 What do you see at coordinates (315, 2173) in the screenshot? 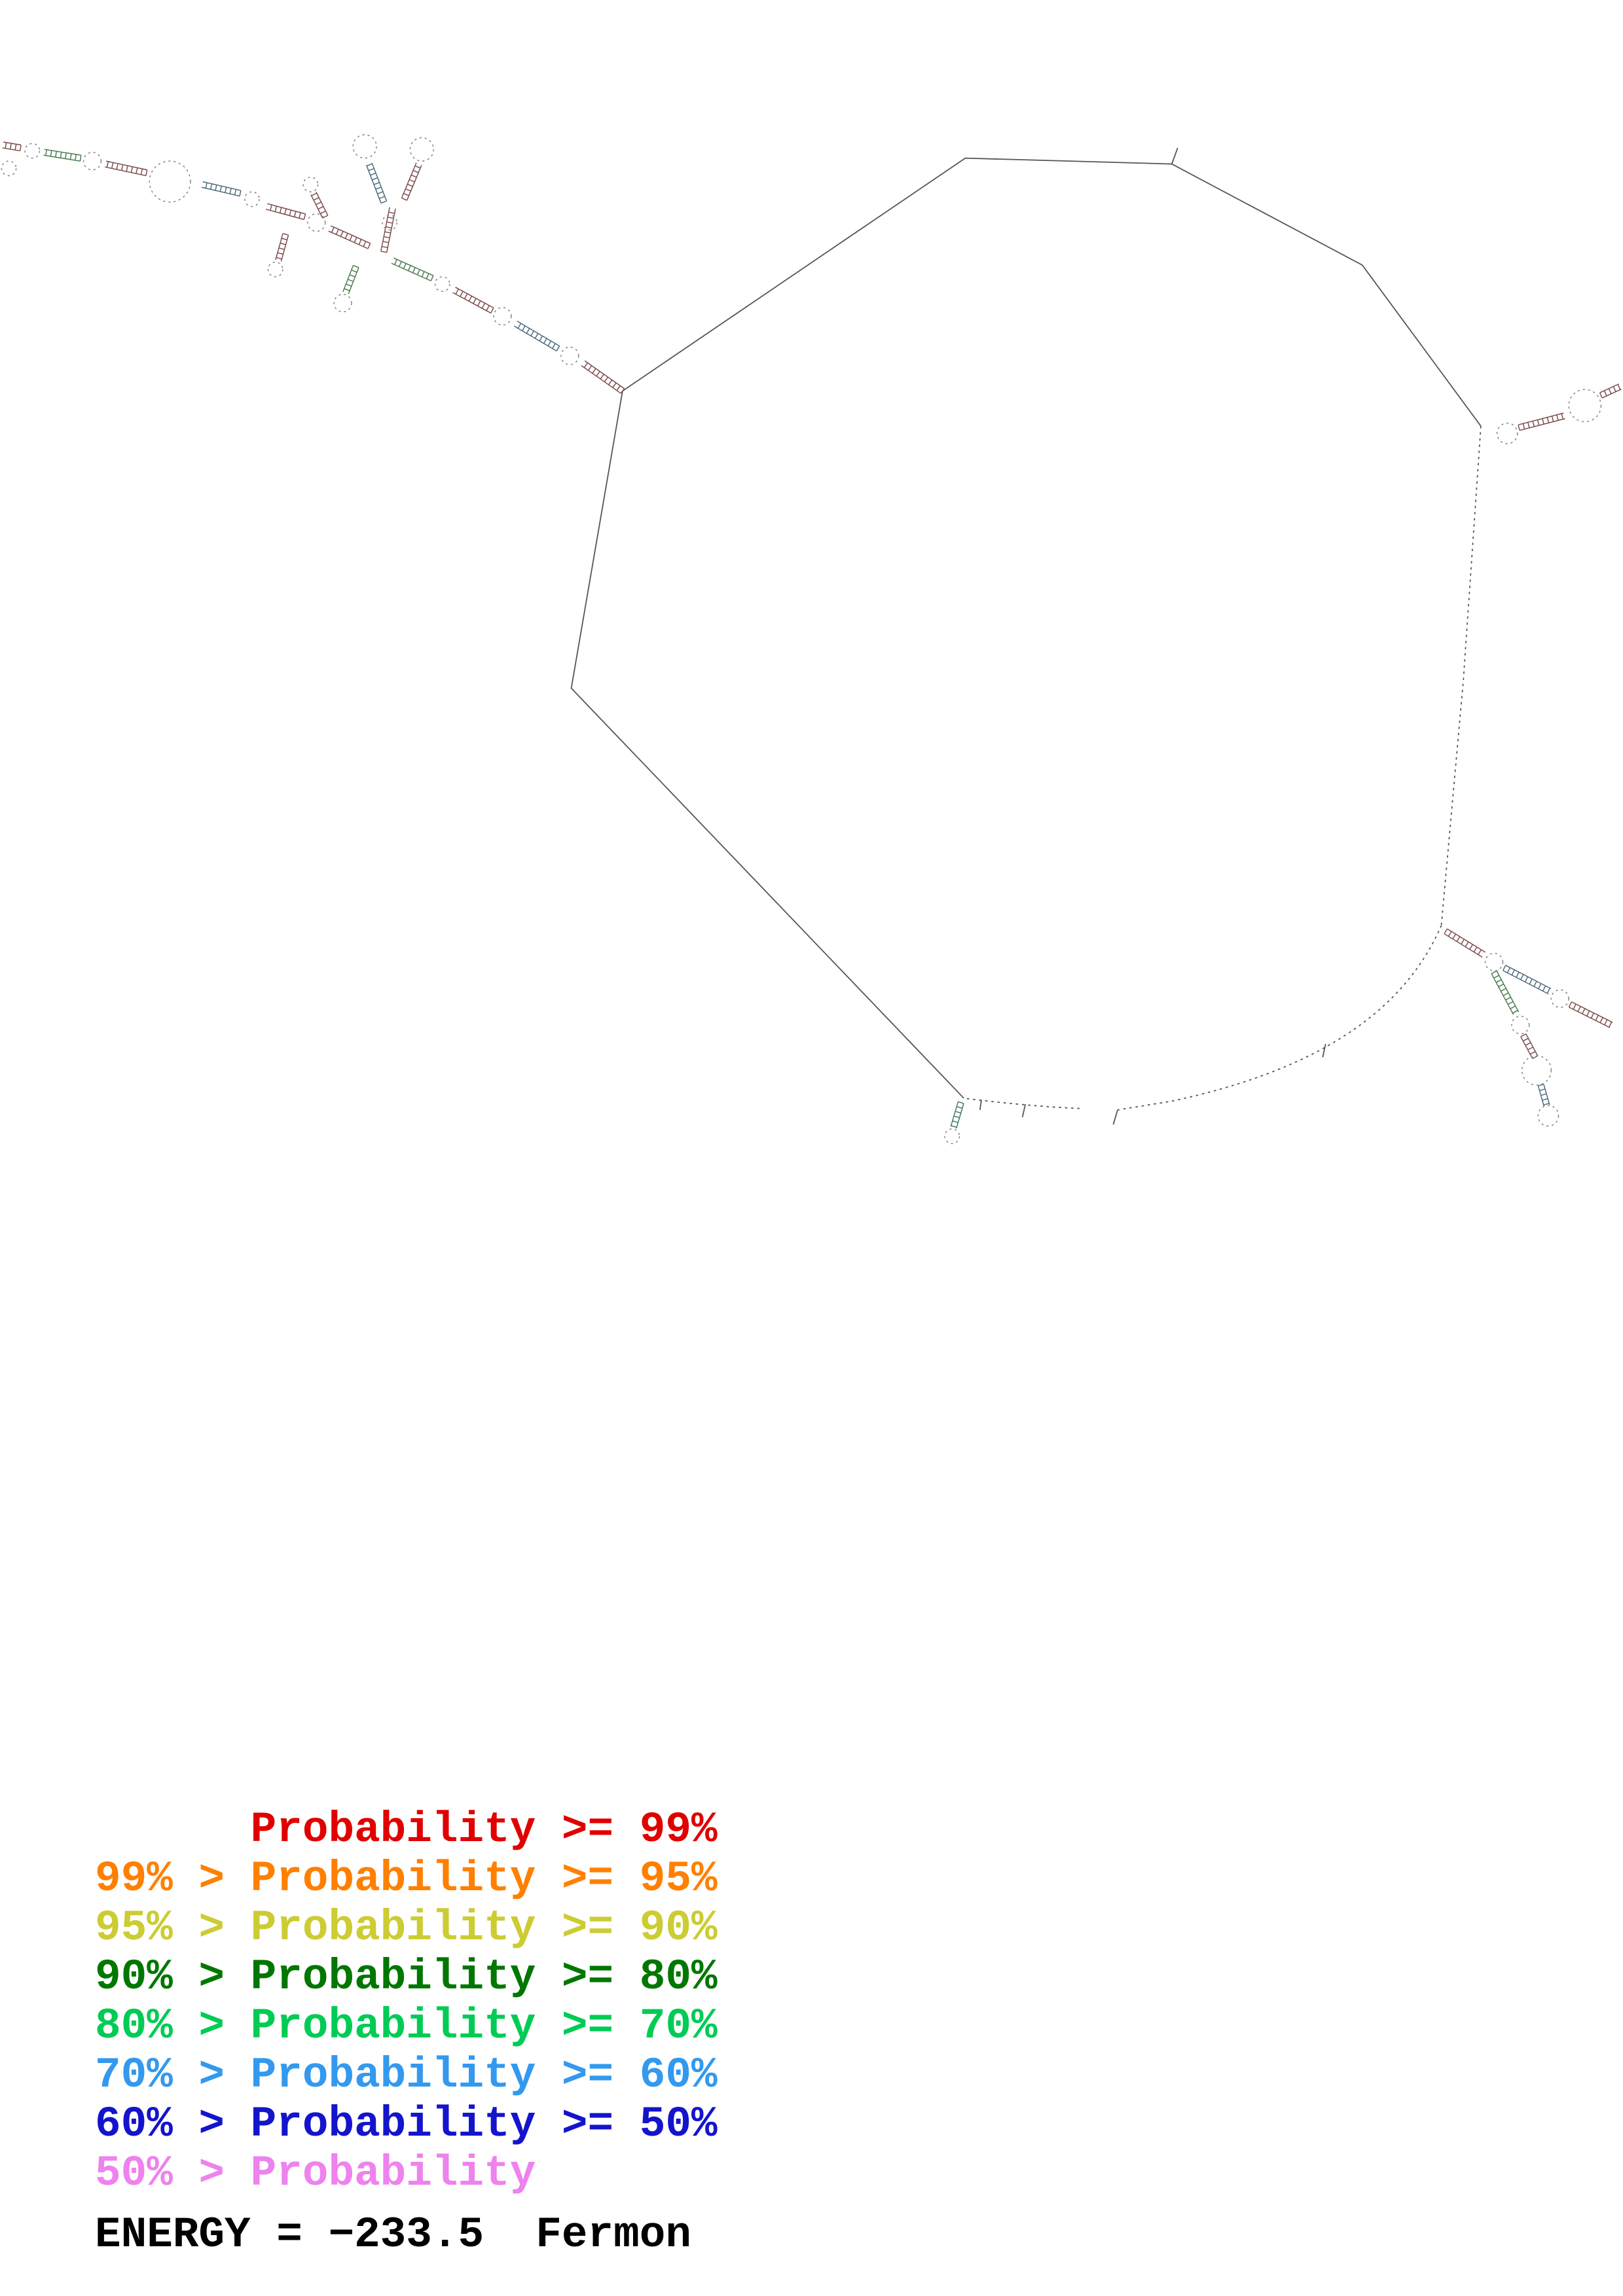
I see `legend-line-below50: 50% > Probability` at bounding box center [315, 2173].